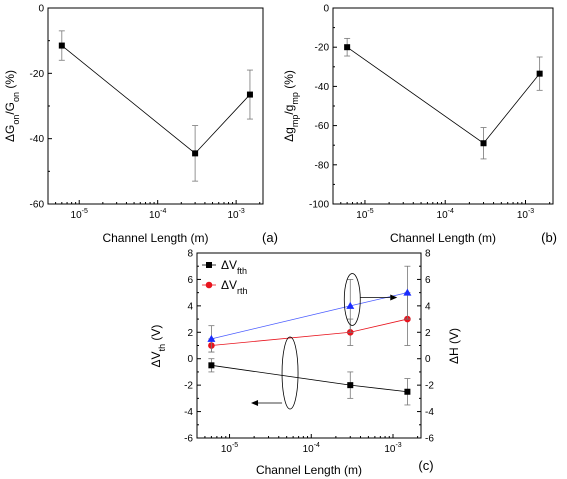 The height and width of the screenshot is (479, 567). Describe the element at coordinates (270, 237) in the screenshot. I see `panel-label: (a)` at that location.